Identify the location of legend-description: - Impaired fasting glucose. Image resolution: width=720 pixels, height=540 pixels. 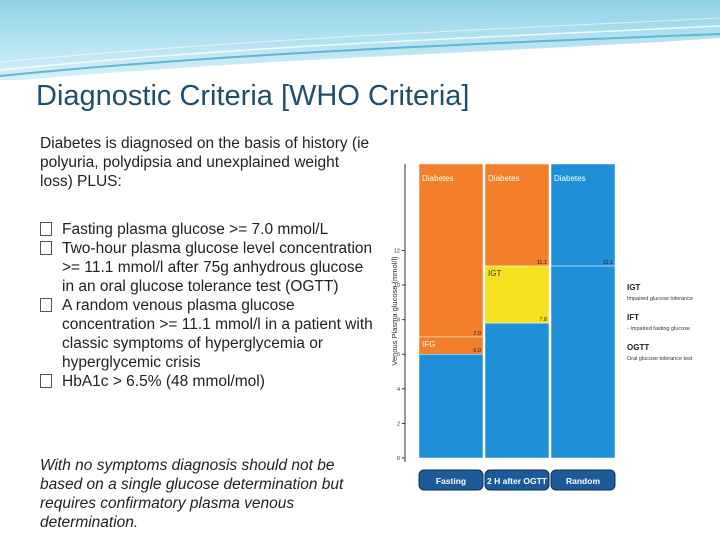
(658, 329).